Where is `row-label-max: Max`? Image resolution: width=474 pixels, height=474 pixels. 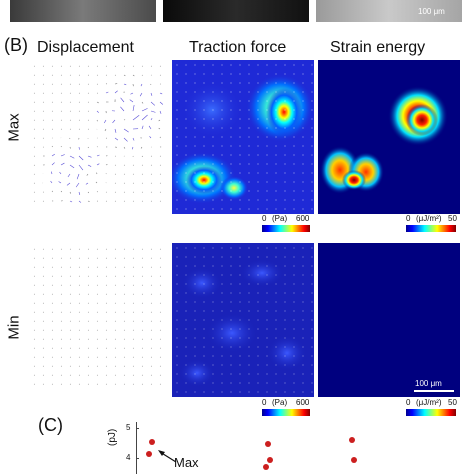 row-label-max: Max is located at coordinates (14, 127).